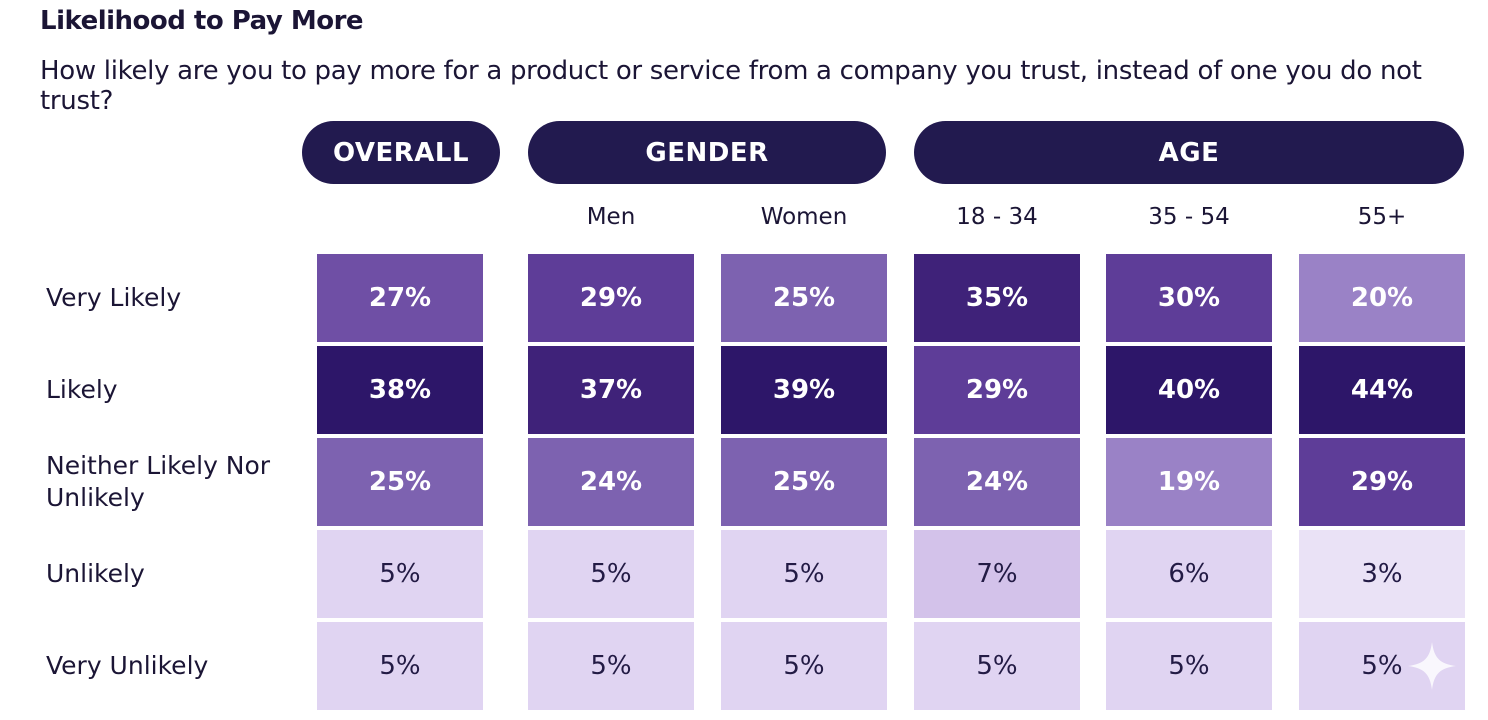 The height and width of the screenshot is (720, 1488). What do you see at coordinates (158, 481) in the screenshot?
I see `row-label: Neither Likely Nor Unlikely` at bounding box center [158, 481].